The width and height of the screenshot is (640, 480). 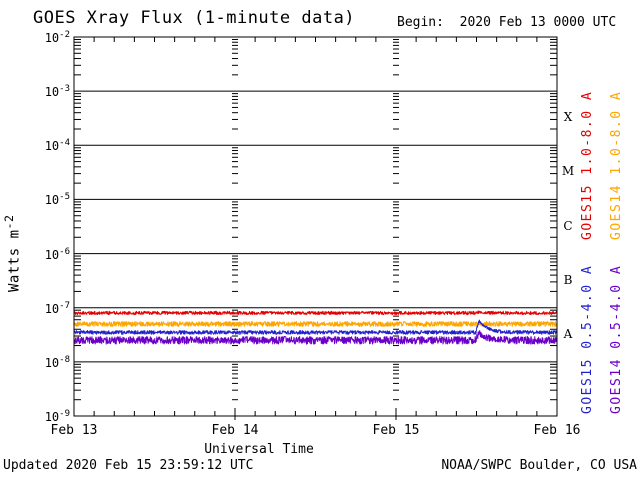 I want to click on flux-line-goes15-0-5-4-0-a, so click(x=315, y=327).